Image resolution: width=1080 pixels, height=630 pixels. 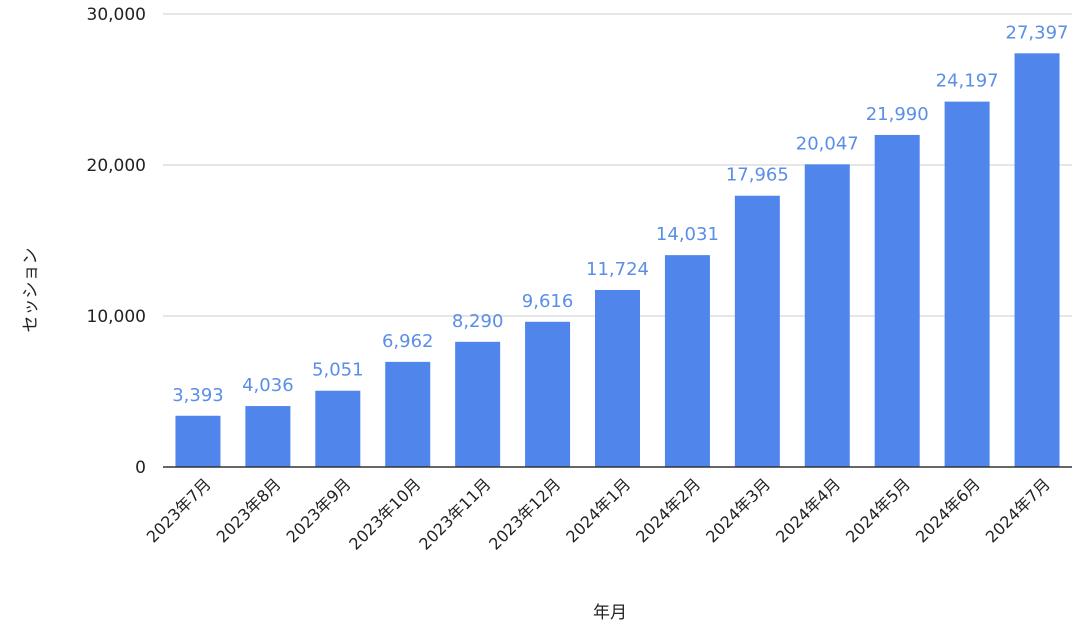 What do you see at coordinates (319, 510) in the screenshot?
I see `x-tick-label: 2023年9月` at bounding box center [319, 510].